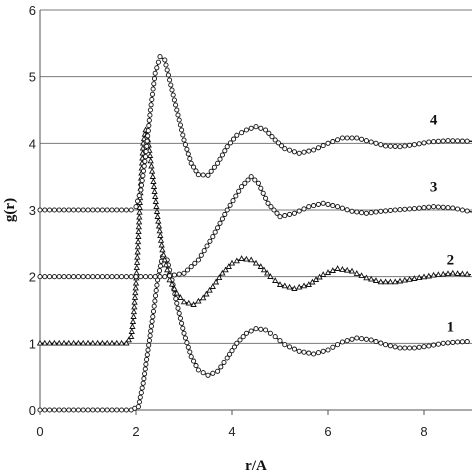 This screenshot has width=474, height=474. What do you see at coordinates (327, 431) in the screenshot?
I see `x-tick-label: 6` at bounding box center [327, 431].